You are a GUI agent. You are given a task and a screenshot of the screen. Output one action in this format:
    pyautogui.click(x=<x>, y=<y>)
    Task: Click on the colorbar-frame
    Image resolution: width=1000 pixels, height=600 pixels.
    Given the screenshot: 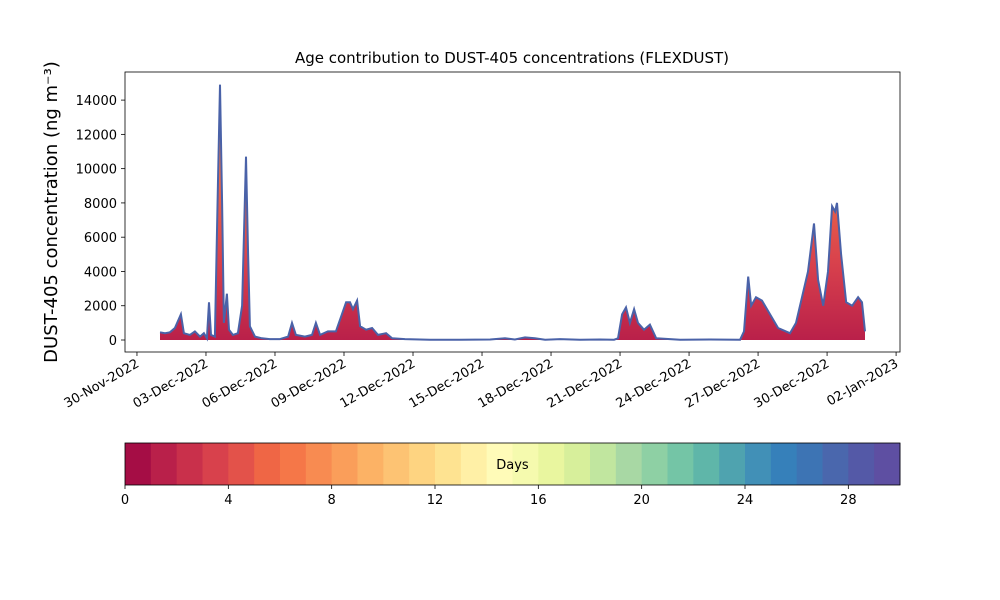 What is the action you would take?
    pyautogui.click(x=512, y=464)
    